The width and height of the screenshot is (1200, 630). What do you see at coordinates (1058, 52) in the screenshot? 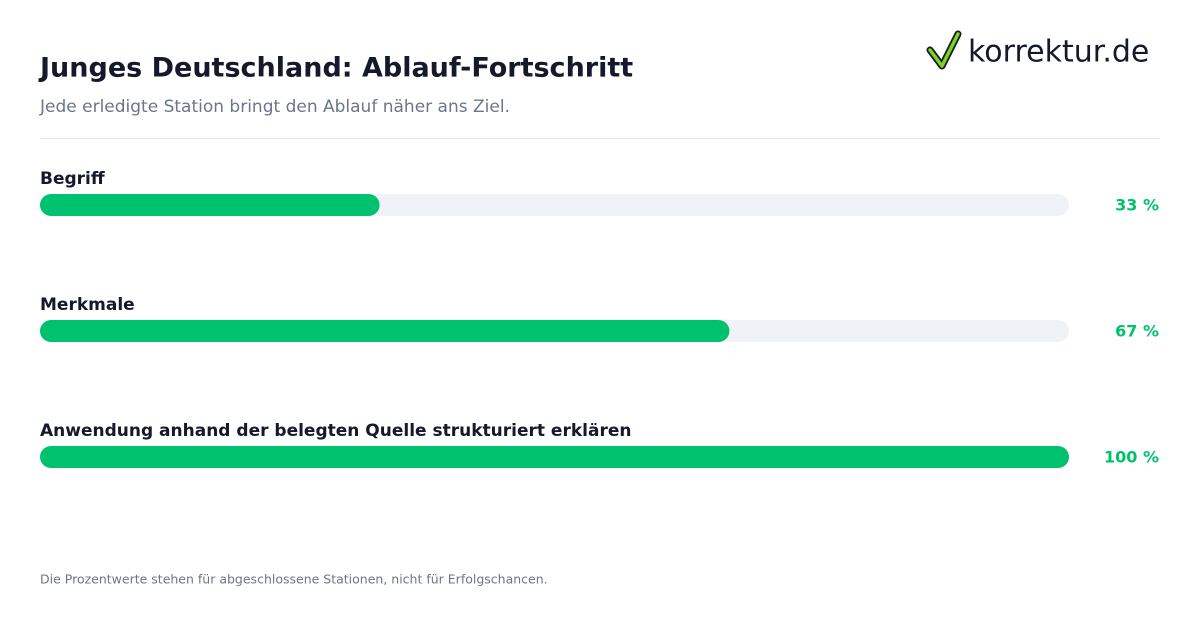
I see `logo-text: korrektur.de` at bounding box center [1058, 52].